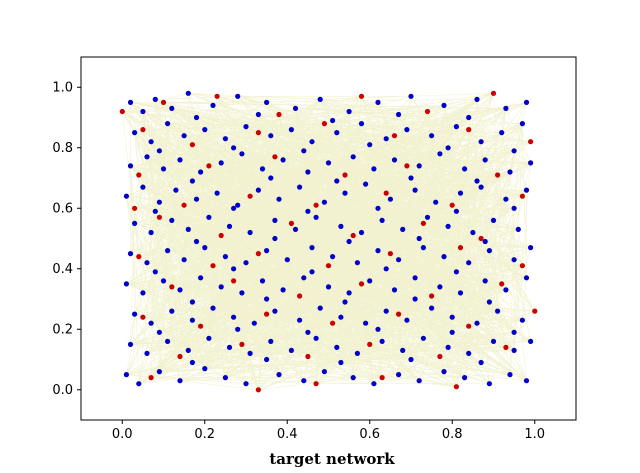 The height and width of the screenshot is (473, 640). I want to click on x-tick-label: 0.8, so click(452, 434).